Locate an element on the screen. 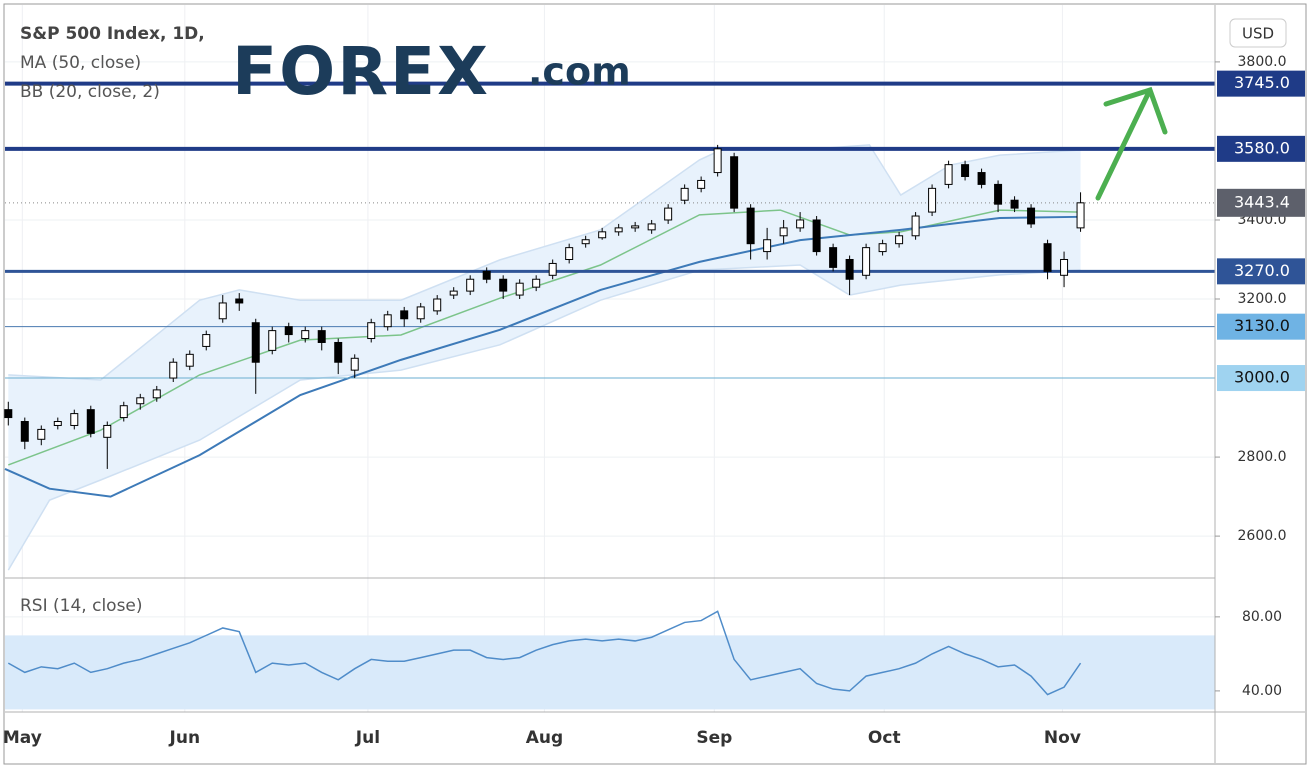 The height and width of the screenshot is (769, 1310). y-tick-label: 2600.0 is located at coordinates (1262, 536).